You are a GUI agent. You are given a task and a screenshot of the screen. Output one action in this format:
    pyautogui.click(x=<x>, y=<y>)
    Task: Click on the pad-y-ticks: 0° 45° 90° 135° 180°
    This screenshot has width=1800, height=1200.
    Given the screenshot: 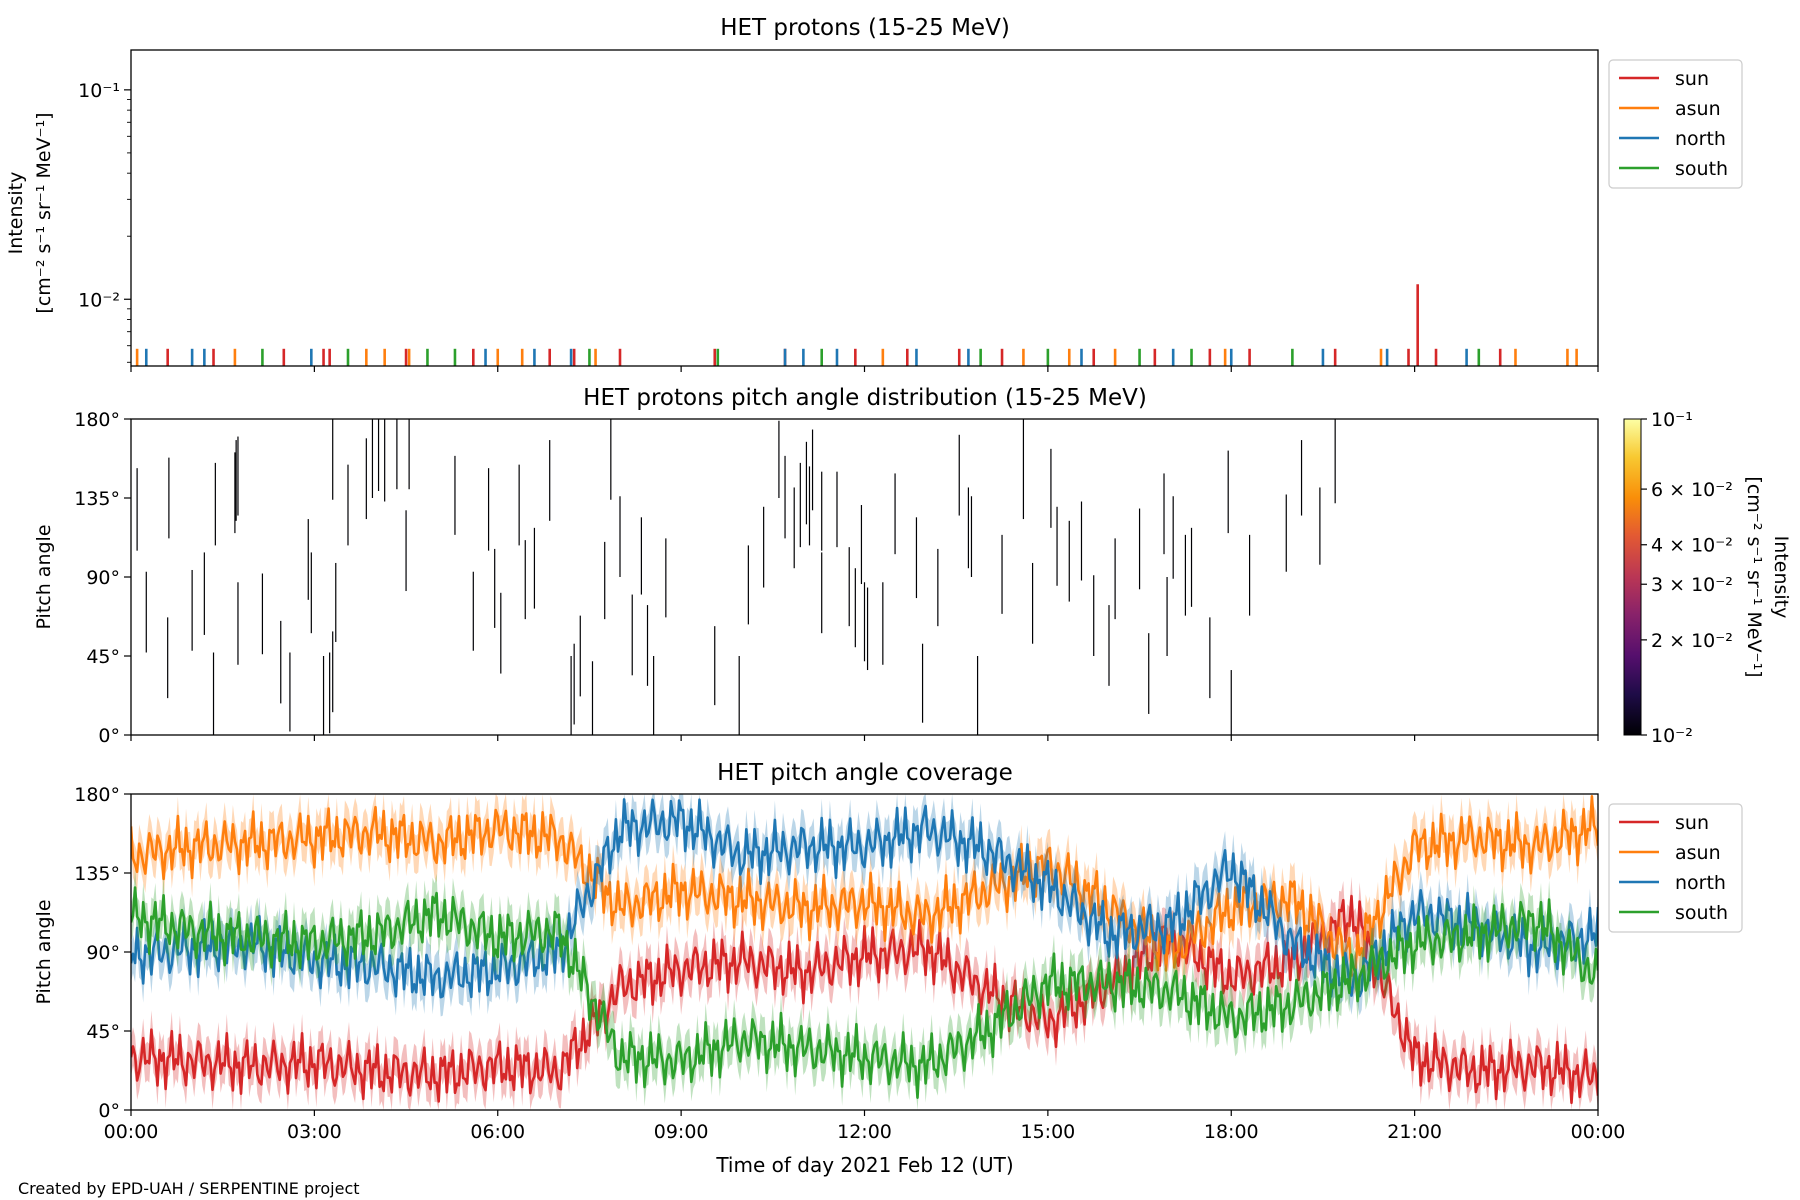 What is the action you would take?
    pyautogui.click(x=102, y=578)
    